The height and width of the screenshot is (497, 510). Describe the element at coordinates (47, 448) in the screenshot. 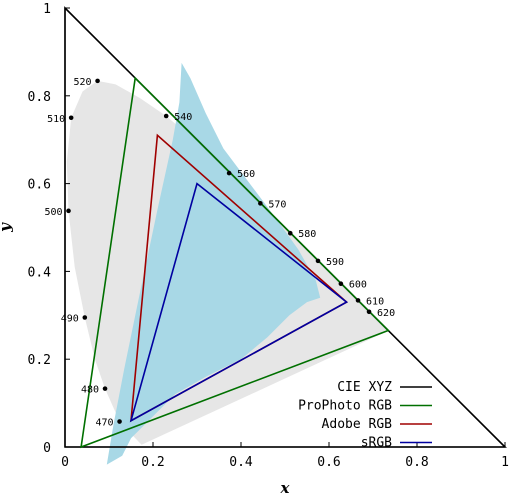

I see `y-tick-label: 0` at that location.